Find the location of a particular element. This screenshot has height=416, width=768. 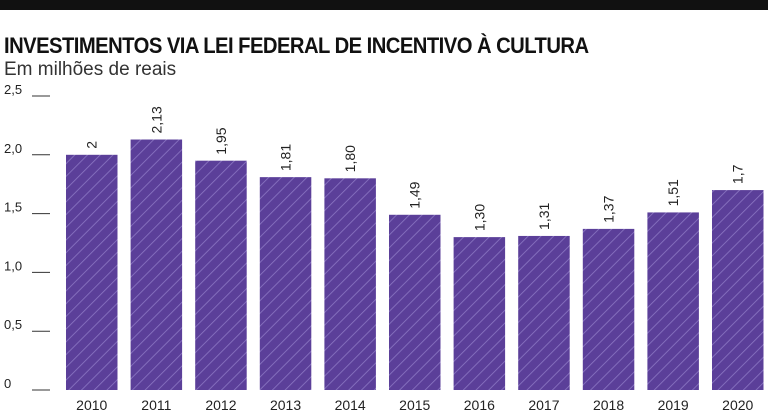

x-tick-label: 2019 is located at coordinates (673, 405).